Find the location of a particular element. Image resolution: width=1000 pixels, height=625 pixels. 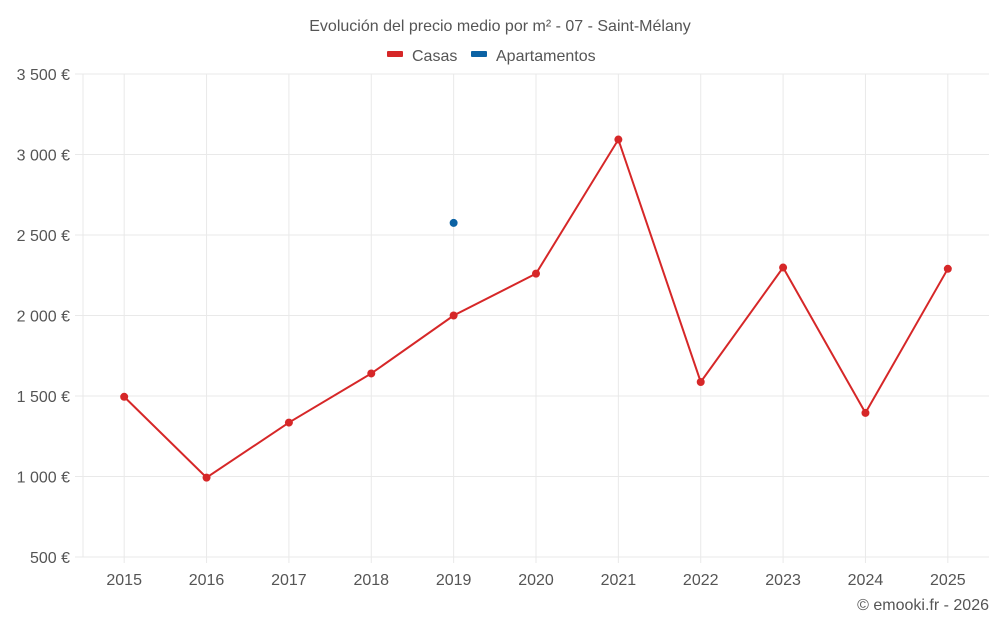

legend-item-apartamentos: Apartamentos is located at coordinates (533, 56).